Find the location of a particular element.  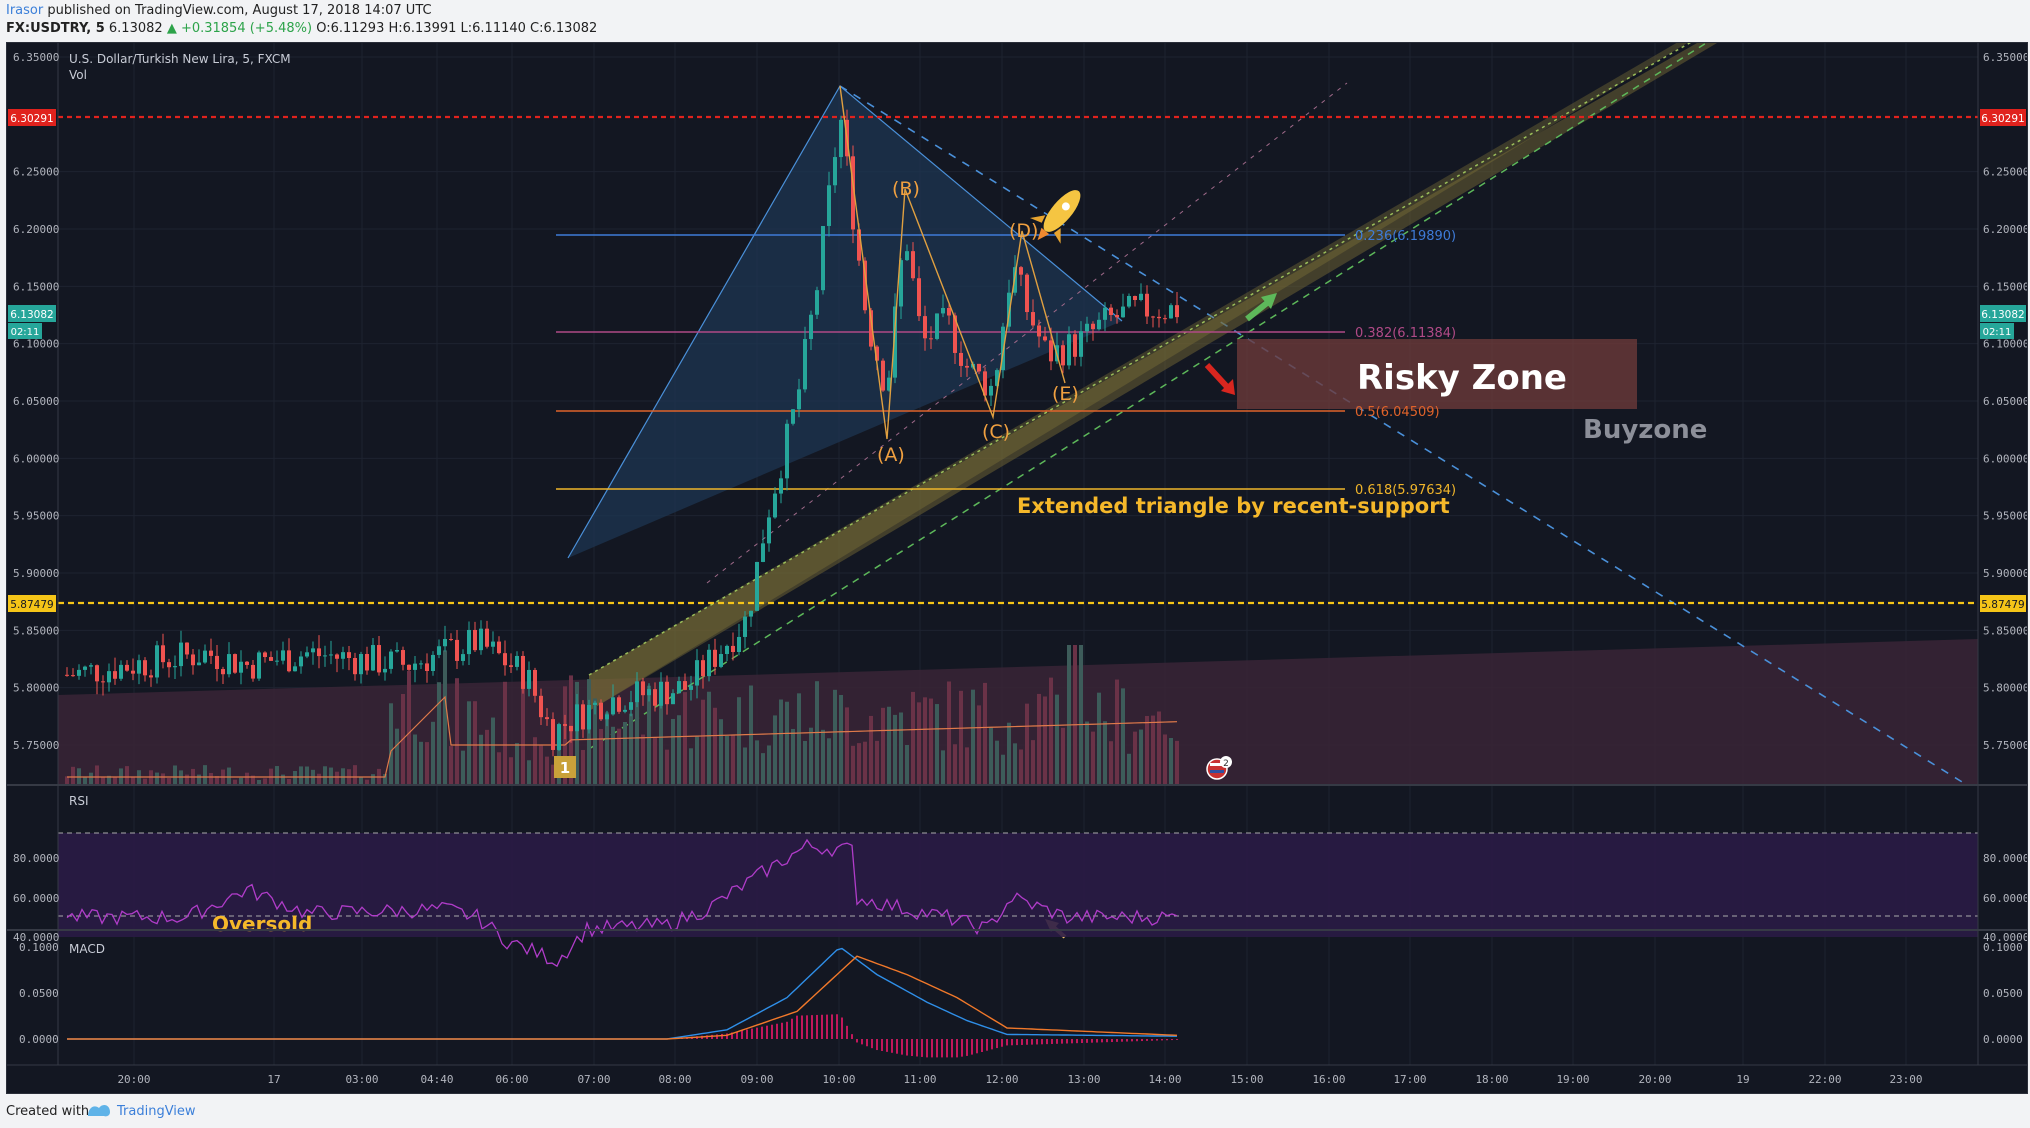

svg-text: 02:11 is located at coordinates (25, 332).